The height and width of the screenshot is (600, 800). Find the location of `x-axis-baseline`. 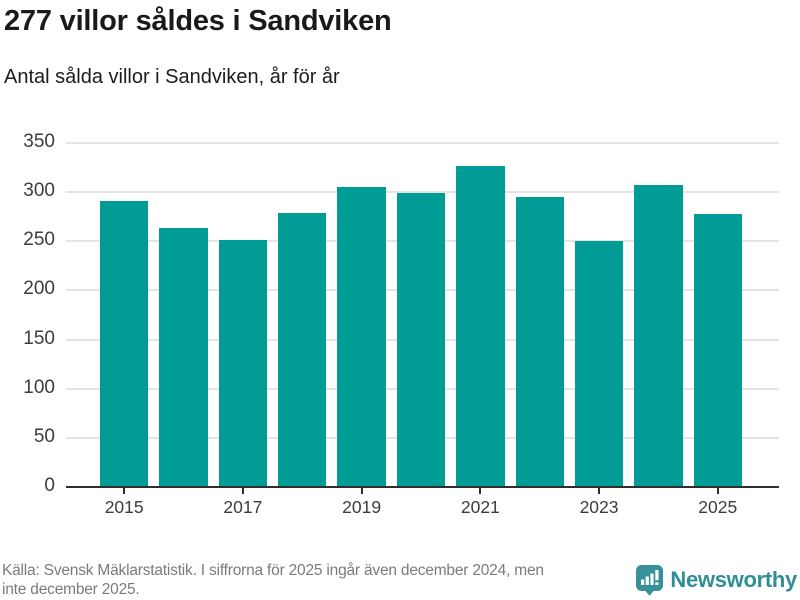

x-axis-baseline is located at coordinates (422, 487).